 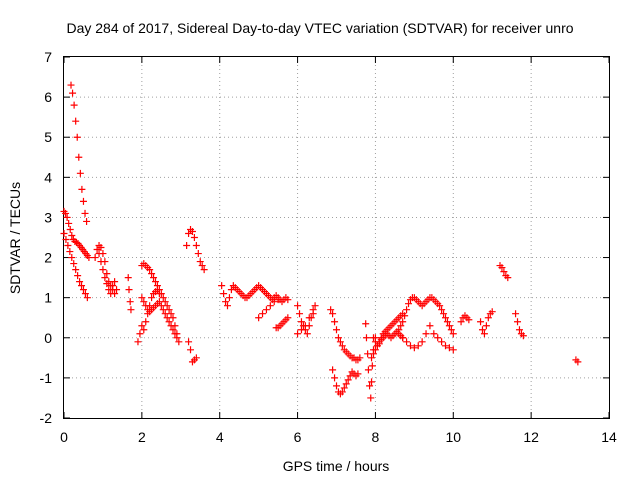 I want to click on x-tick-label: 4, so click(x=220, y=437).